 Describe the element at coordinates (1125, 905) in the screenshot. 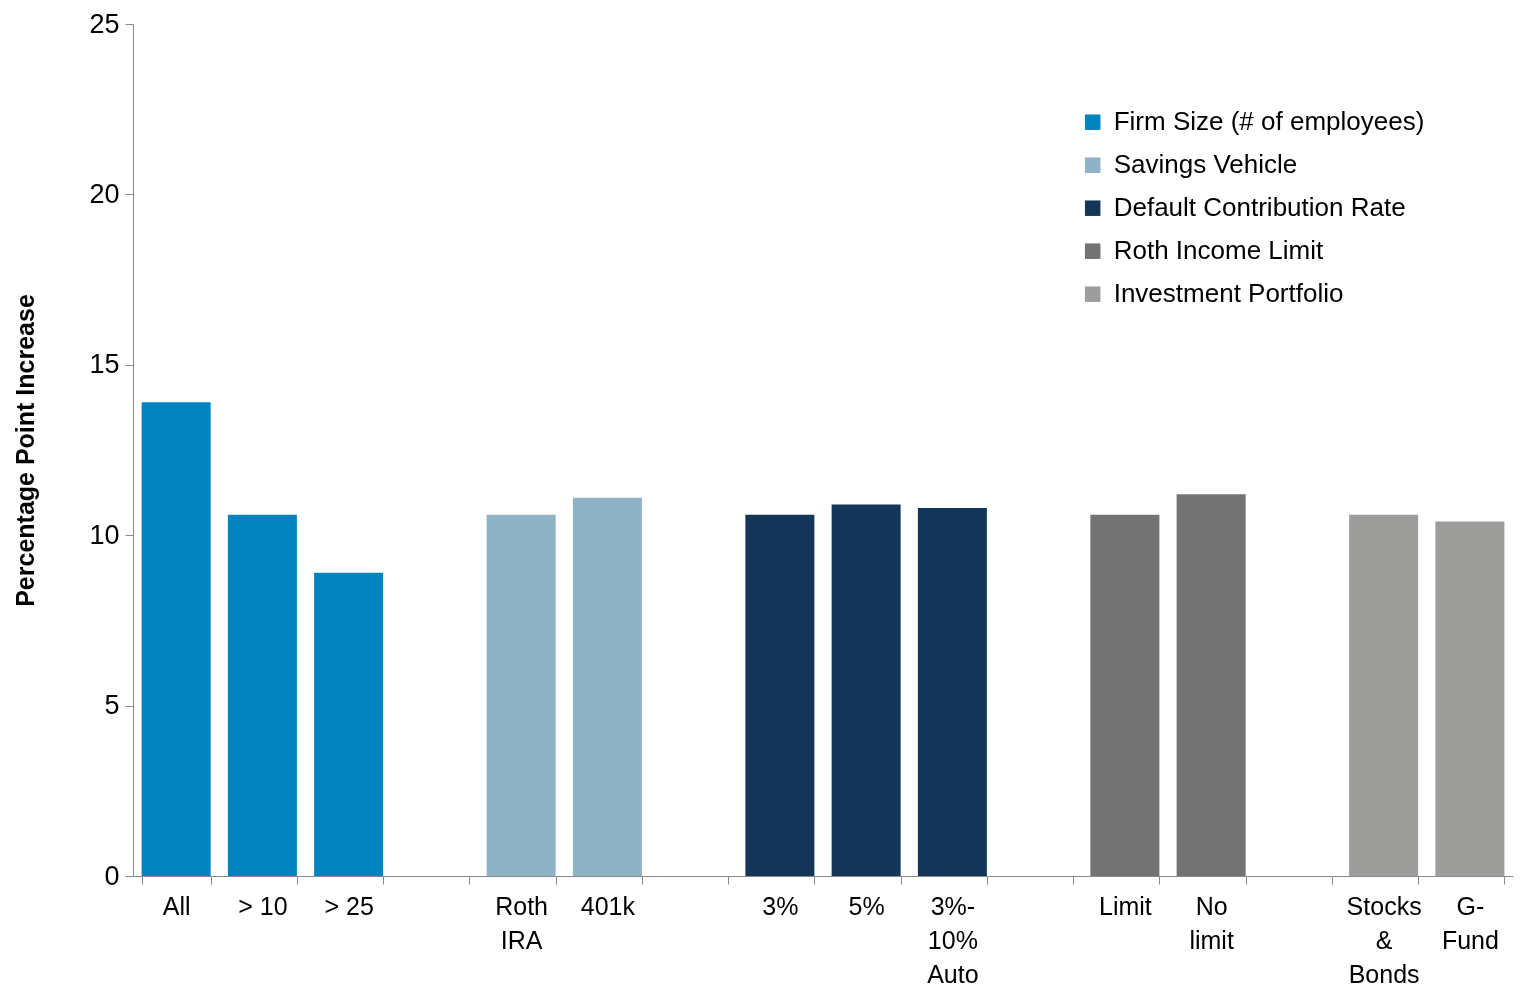

I see `x-tick-label: Limit` at that location.